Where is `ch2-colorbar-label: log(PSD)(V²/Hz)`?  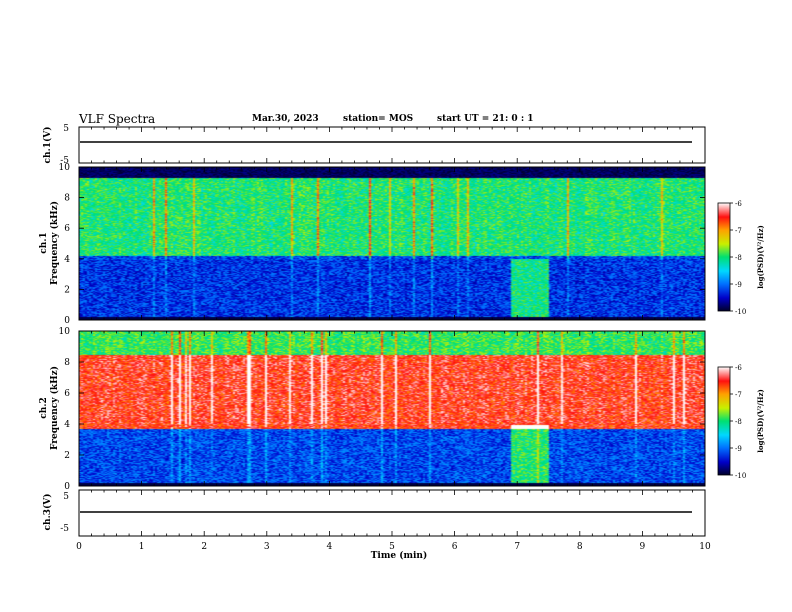
ch2-colorbar-label: log(PSD)(V²/Hz) is located at coordinates (760, 421).